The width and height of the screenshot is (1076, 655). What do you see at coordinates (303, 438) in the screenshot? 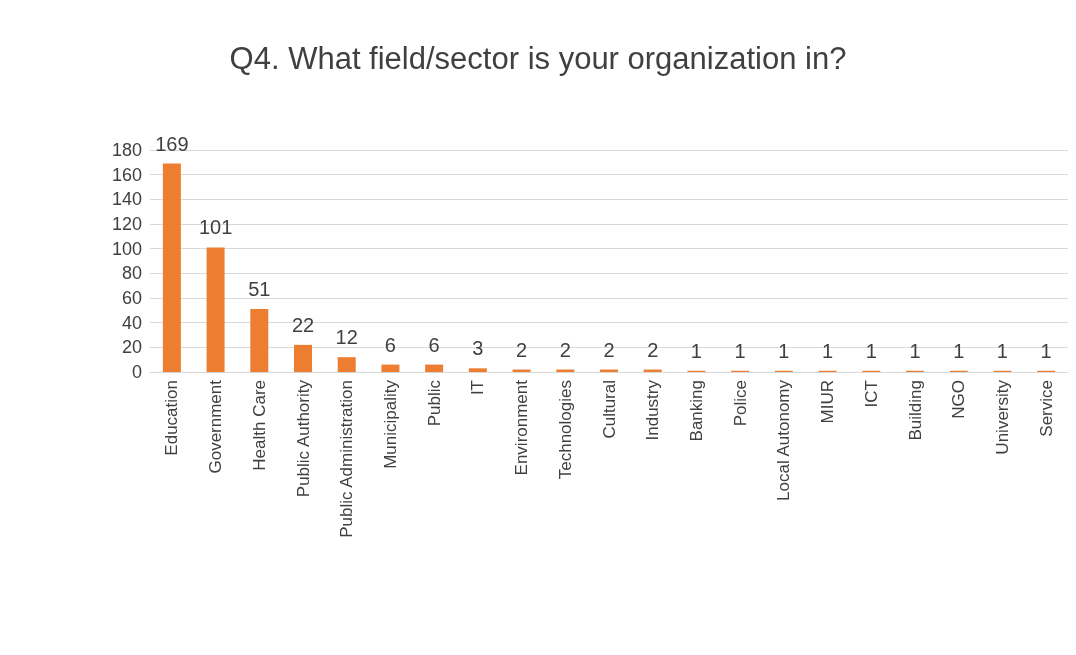
I see `x-tick-label: Public Authority` at bounding box center [303, 438].